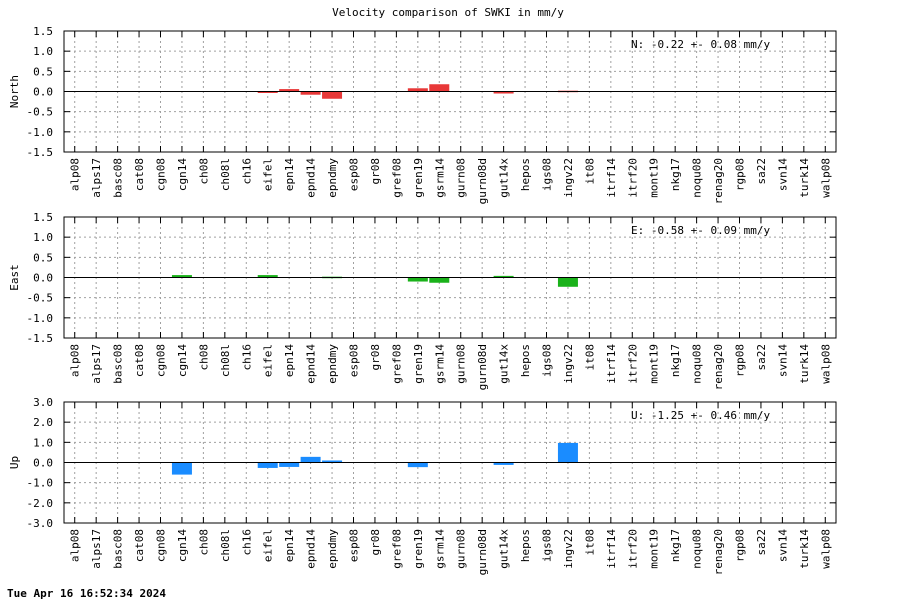 Image resolution: width=900 pixels, height=605 pixels. Describe the element at coordinates (439, 549) in the screenshot. I see `panel-3-category-label: gsrm14` at that location.